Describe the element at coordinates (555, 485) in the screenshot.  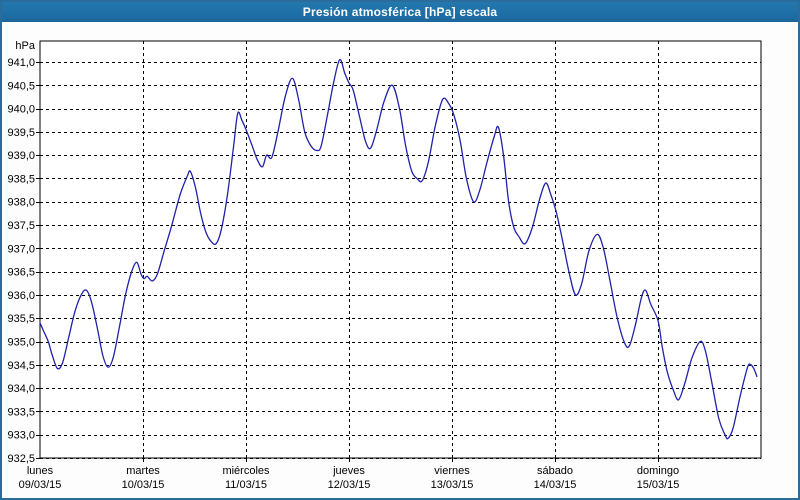
I see `x-date-label: 14/03/15` at that location.